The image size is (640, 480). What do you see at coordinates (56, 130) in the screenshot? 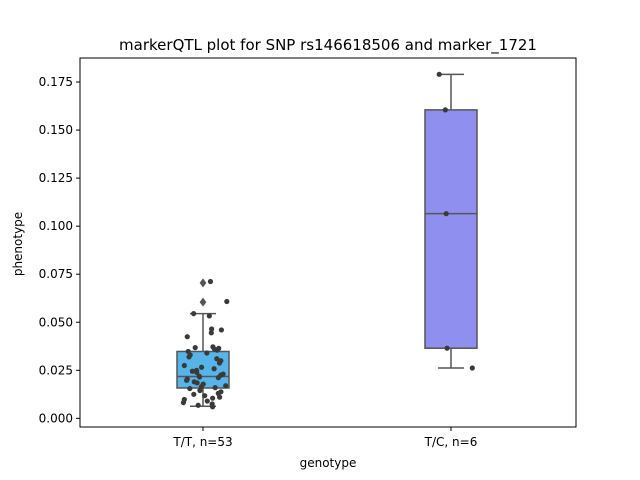
I see `y-tick-label: 0.150` at bounding box center [56, 130].